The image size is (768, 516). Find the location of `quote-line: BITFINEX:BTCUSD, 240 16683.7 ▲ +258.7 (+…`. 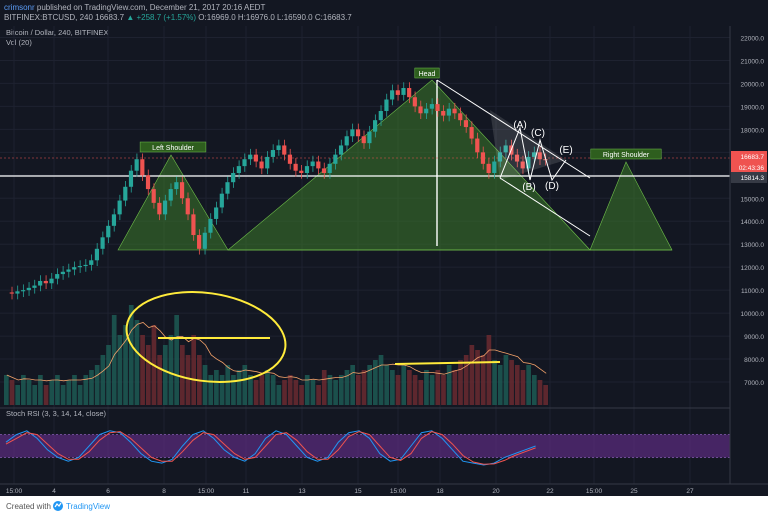

quote-line: BITFINEX:BTCUSD, 240 16683.7 ▲ +258.7 (+… is located at coordinates (178, 17).